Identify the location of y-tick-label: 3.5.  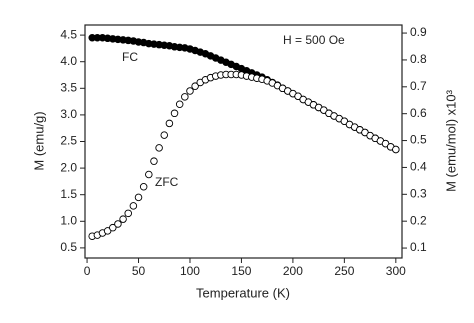
(68, 87).